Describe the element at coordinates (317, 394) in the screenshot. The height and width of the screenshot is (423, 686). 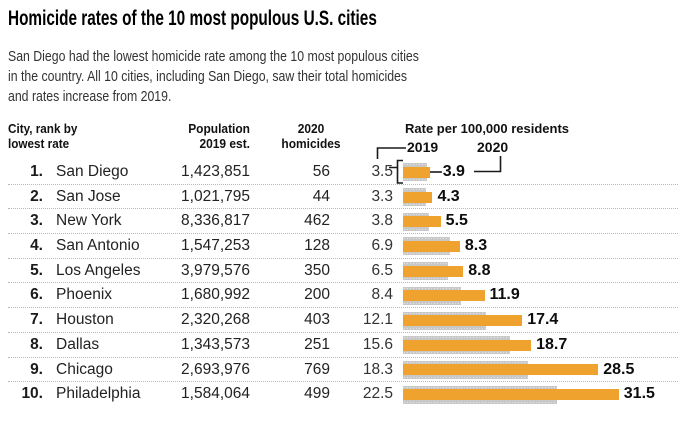
I see `homicides-cell: 499` at that location.